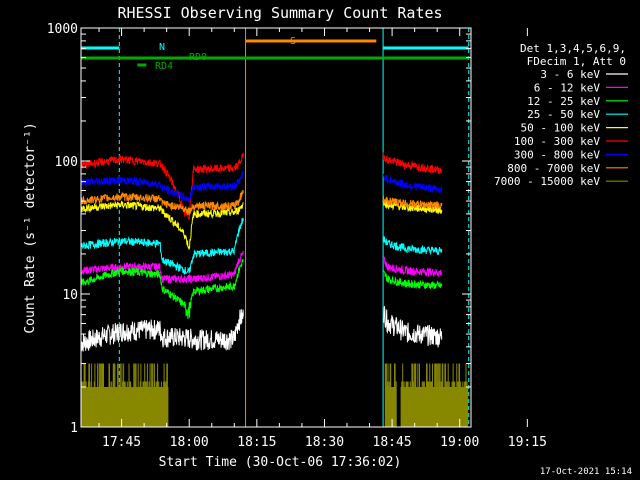 This screenshot has height=480, width=640. Describe the element at coordinates (561, 128) in the screenshot. I see `legend-label-4: 50 - 100 keV` at that location.